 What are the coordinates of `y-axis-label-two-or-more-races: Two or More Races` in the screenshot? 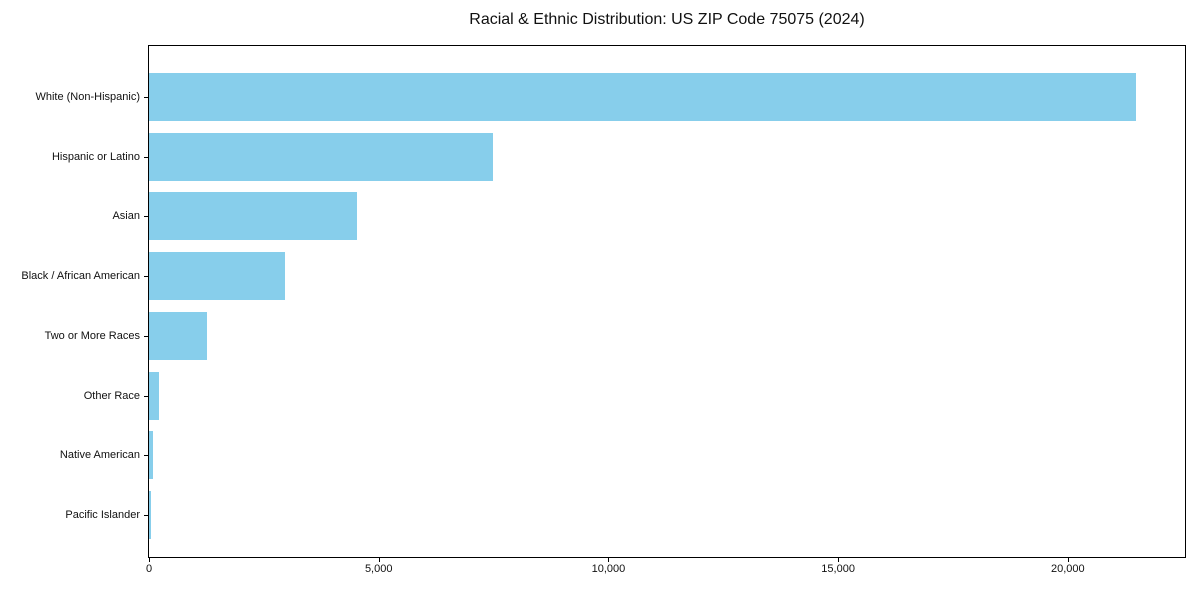 It's located at (92, 335).